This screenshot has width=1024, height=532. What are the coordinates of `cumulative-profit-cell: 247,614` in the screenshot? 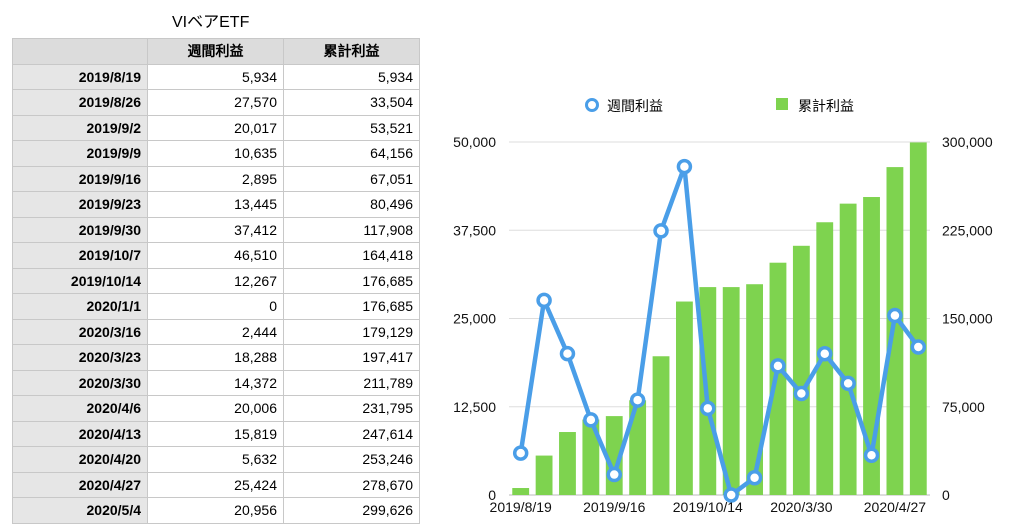 It's located at (351, 433).